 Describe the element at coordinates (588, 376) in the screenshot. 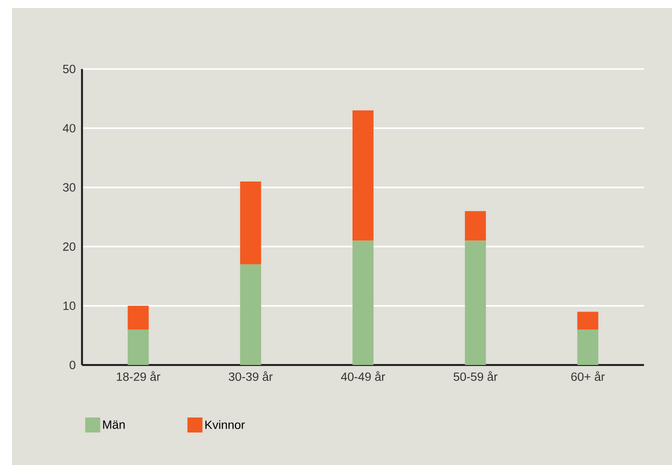

I see `x-tick-label: 60+ år` at that location.